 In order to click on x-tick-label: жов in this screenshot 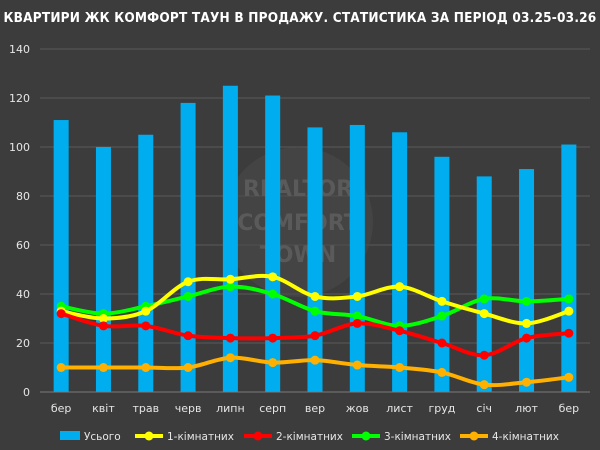, I will do `click(357, 408)`.